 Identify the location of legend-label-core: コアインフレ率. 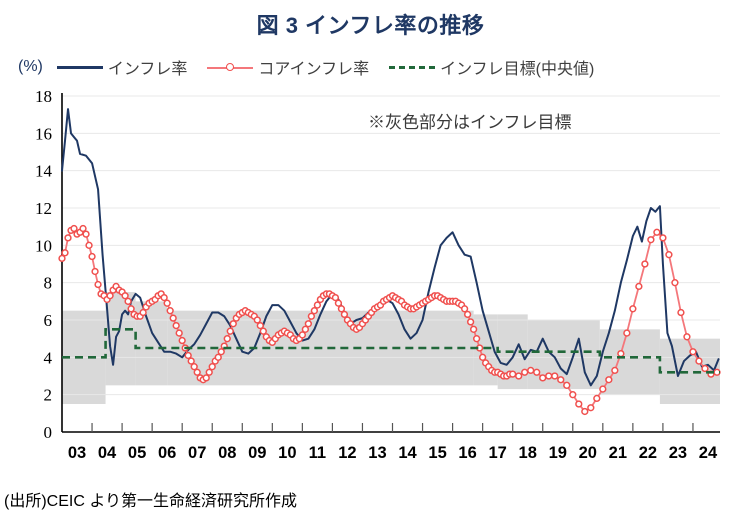
(314, 69).